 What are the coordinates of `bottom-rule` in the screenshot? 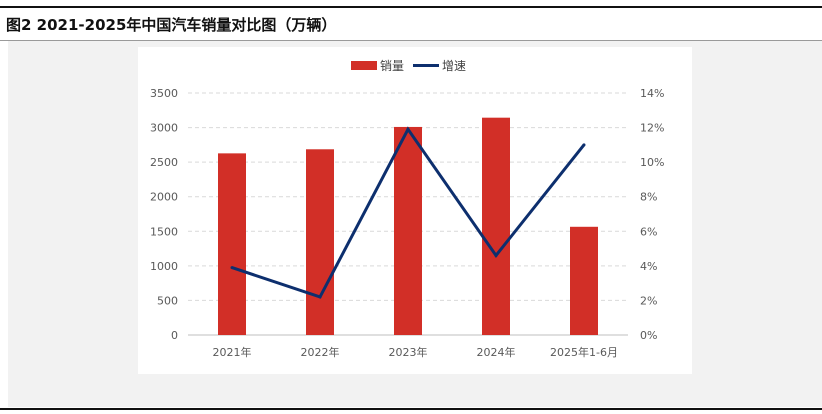 It's located at (411, 409).